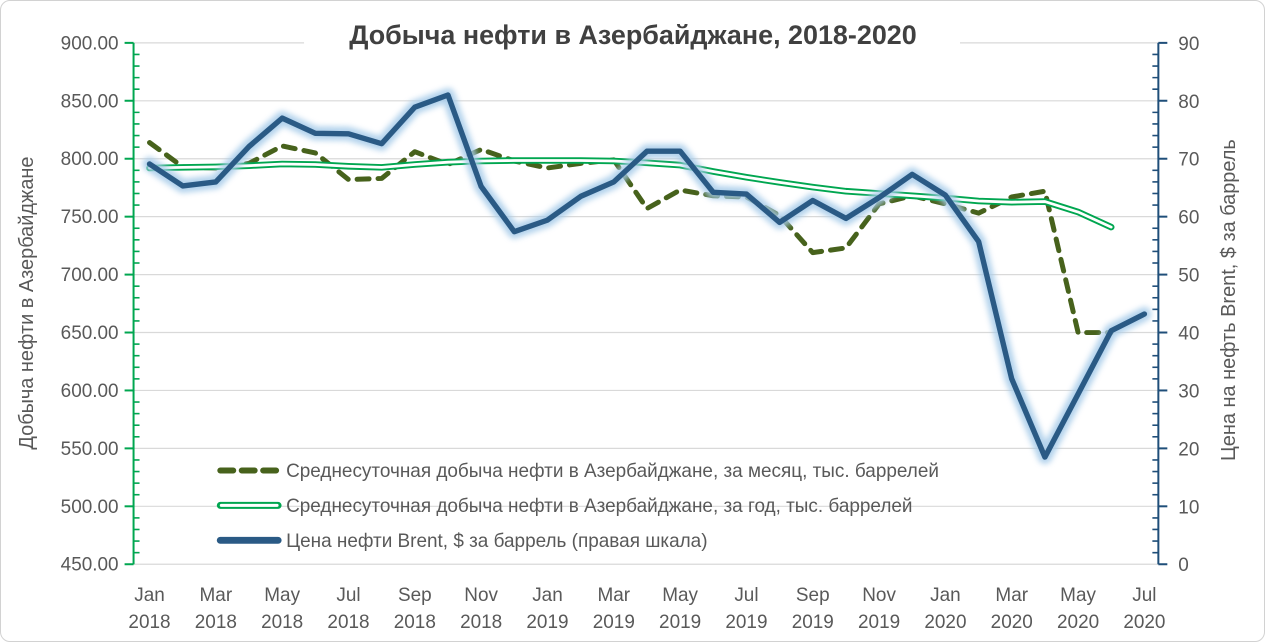 Image resolution: width=1265 pixels, height=642 pixels. What do you see at coordinates (632, 35) in the screenshot?
I see `chart-title: Добыча нефти в Азербайджане, 2018-2020` at bounding box center [632, 35].